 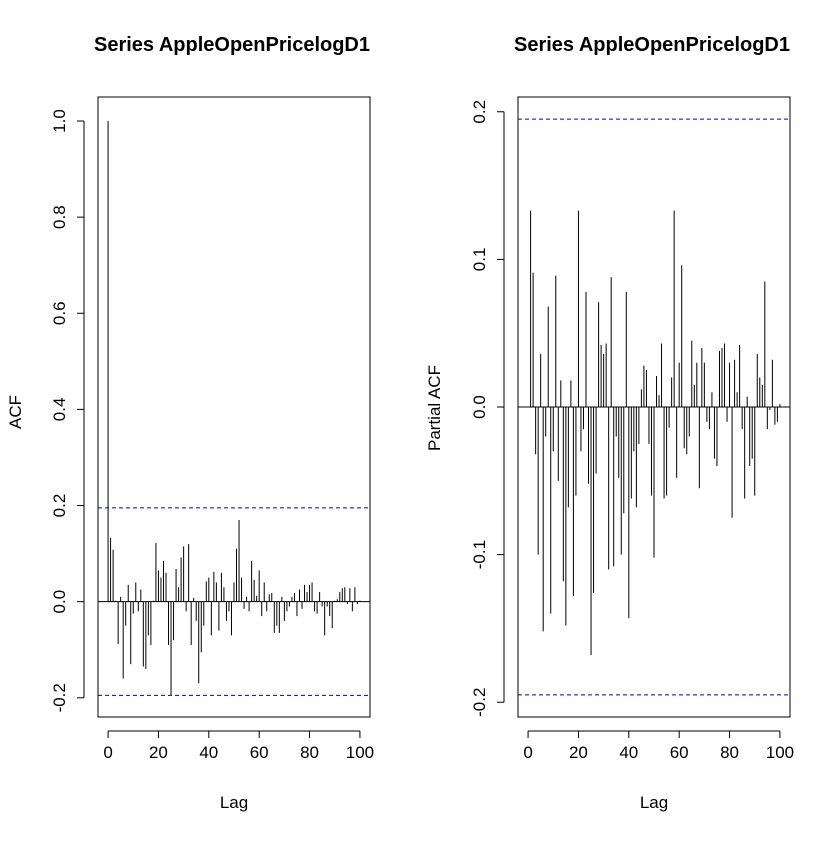 I want to click on acf-x-tick-label: 40, so click(x=208, y=752).